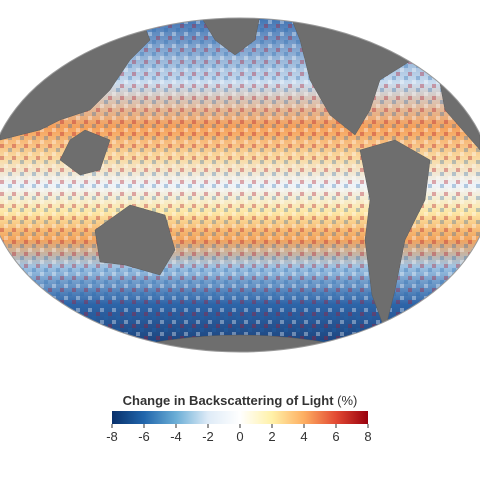 The image size is (480, 480). What do you see at coordinates (367, 436) in the screenshot?
I see `colorbar-tick-label: 8` at bounding box center [367, 436].